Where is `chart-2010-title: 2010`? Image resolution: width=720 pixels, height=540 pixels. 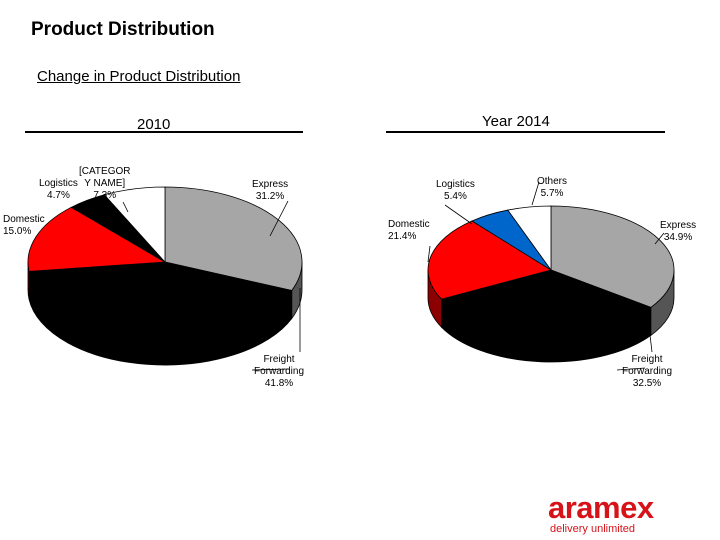 chart-2010-title: 2010 is located at coordinates (154, 124).